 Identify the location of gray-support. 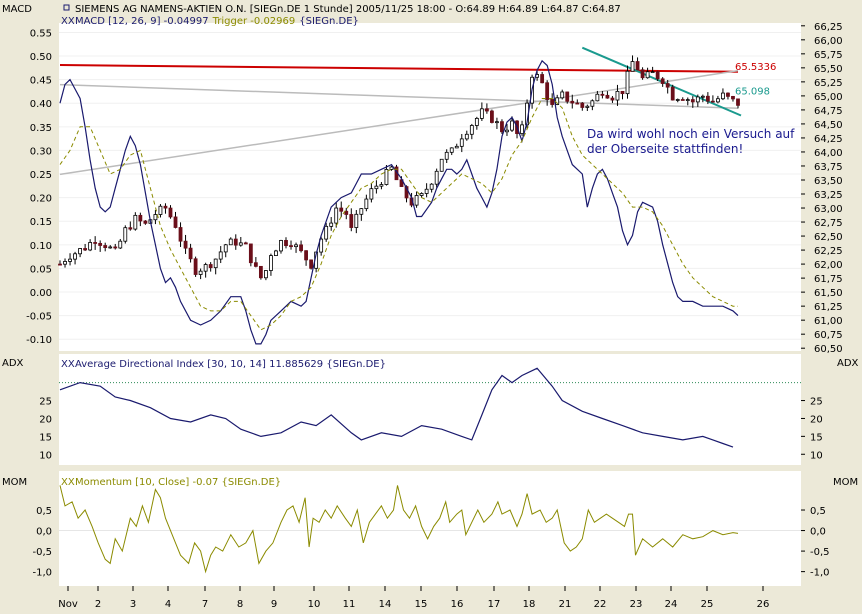
(399, 122).